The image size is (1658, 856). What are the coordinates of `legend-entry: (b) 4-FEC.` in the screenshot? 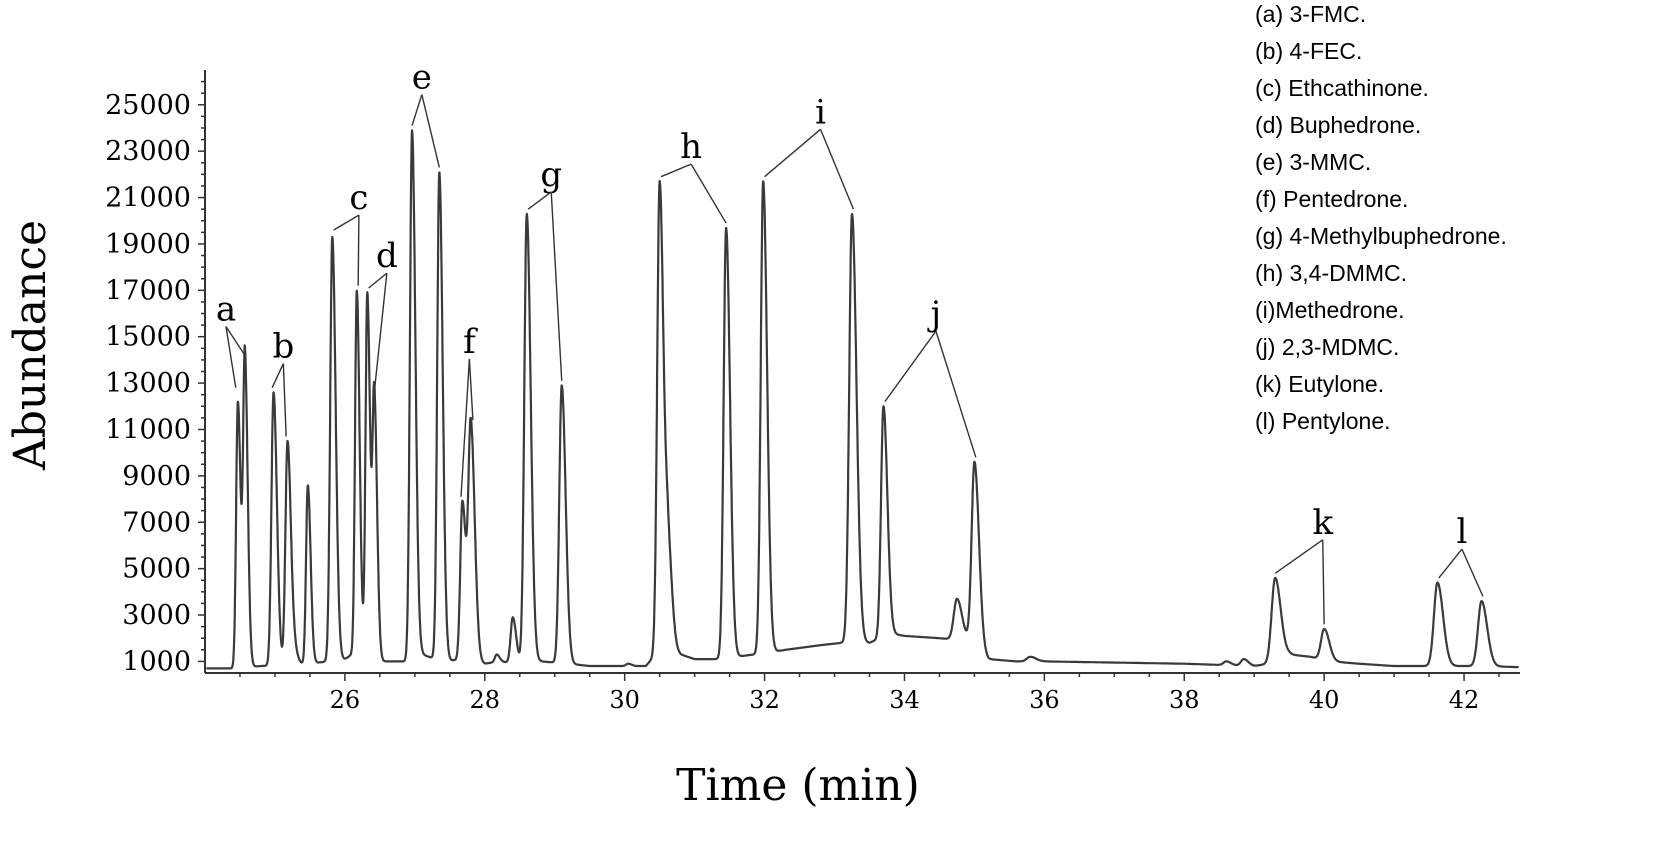 It's located at (1308, 51).